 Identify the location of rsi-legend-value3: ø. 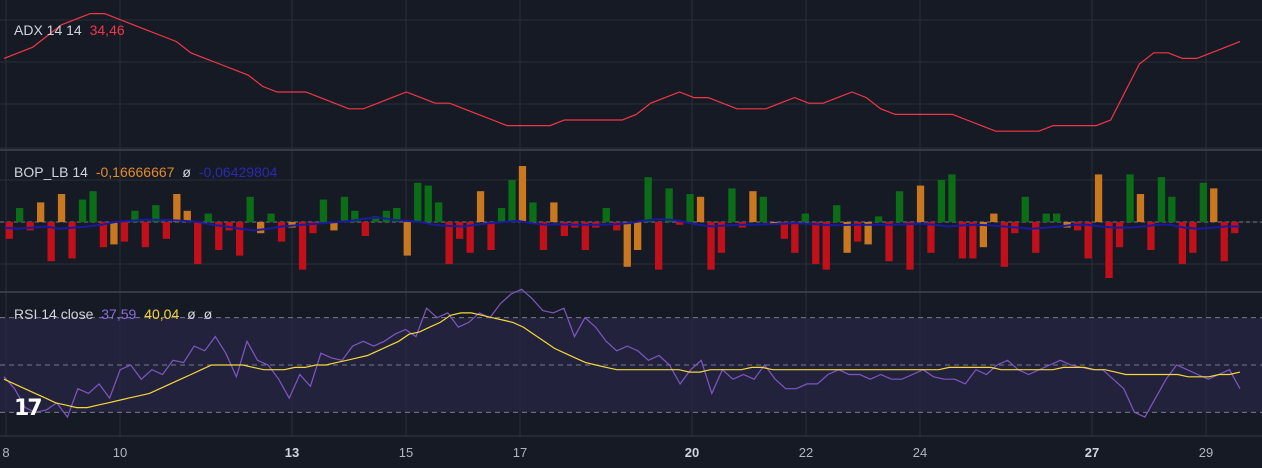
(191, 314).